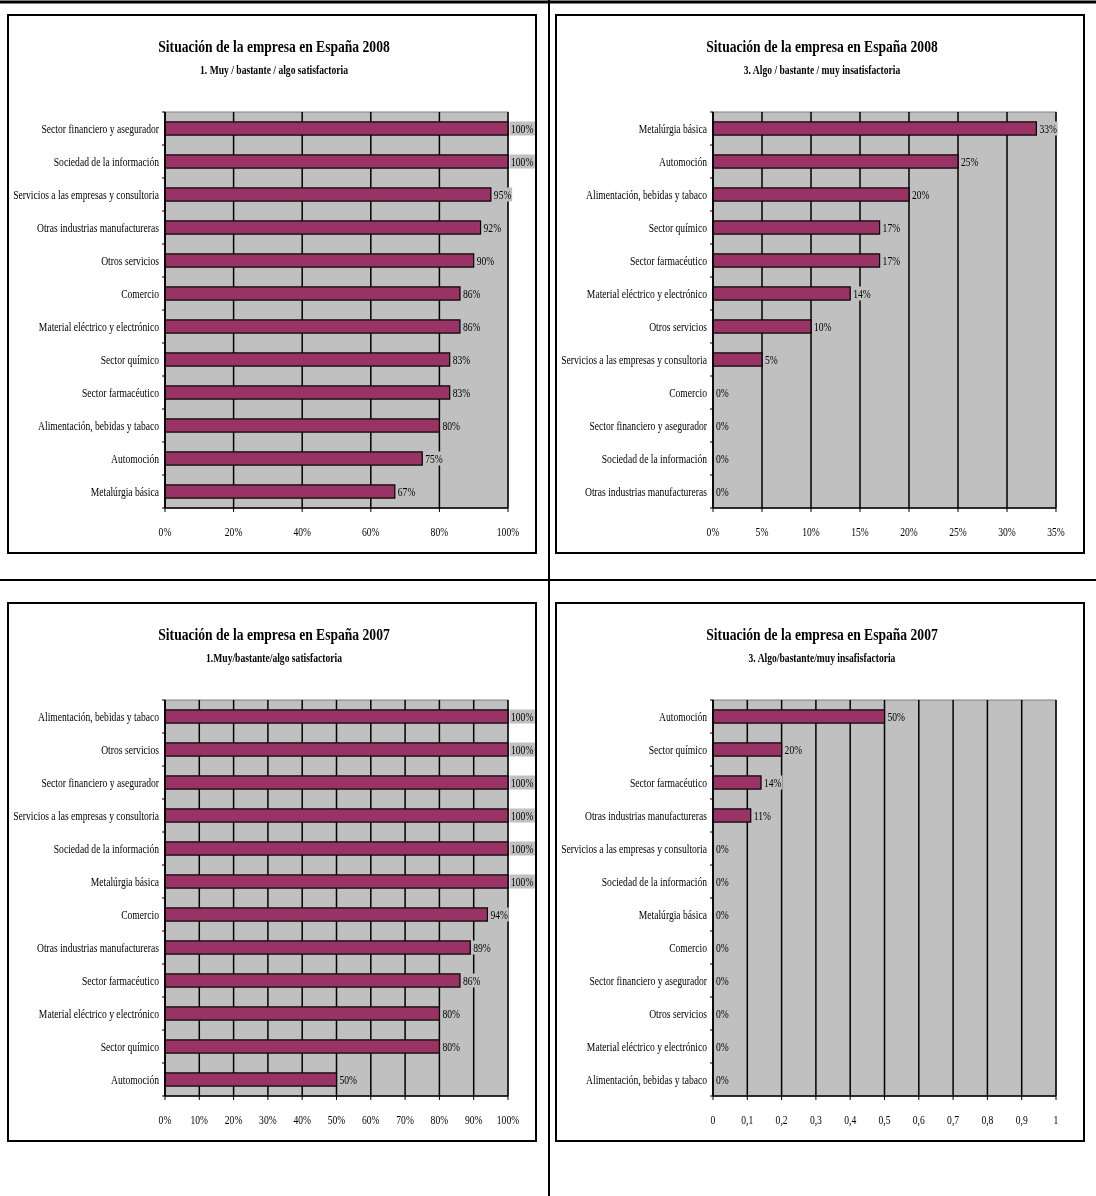 The height and width of the screenshot is (1196, 1096). What do you see at coordinates (953, 1119) in the screenshot?
I see `x-tick-label: 0,7` at bounding box center [953, 1119].